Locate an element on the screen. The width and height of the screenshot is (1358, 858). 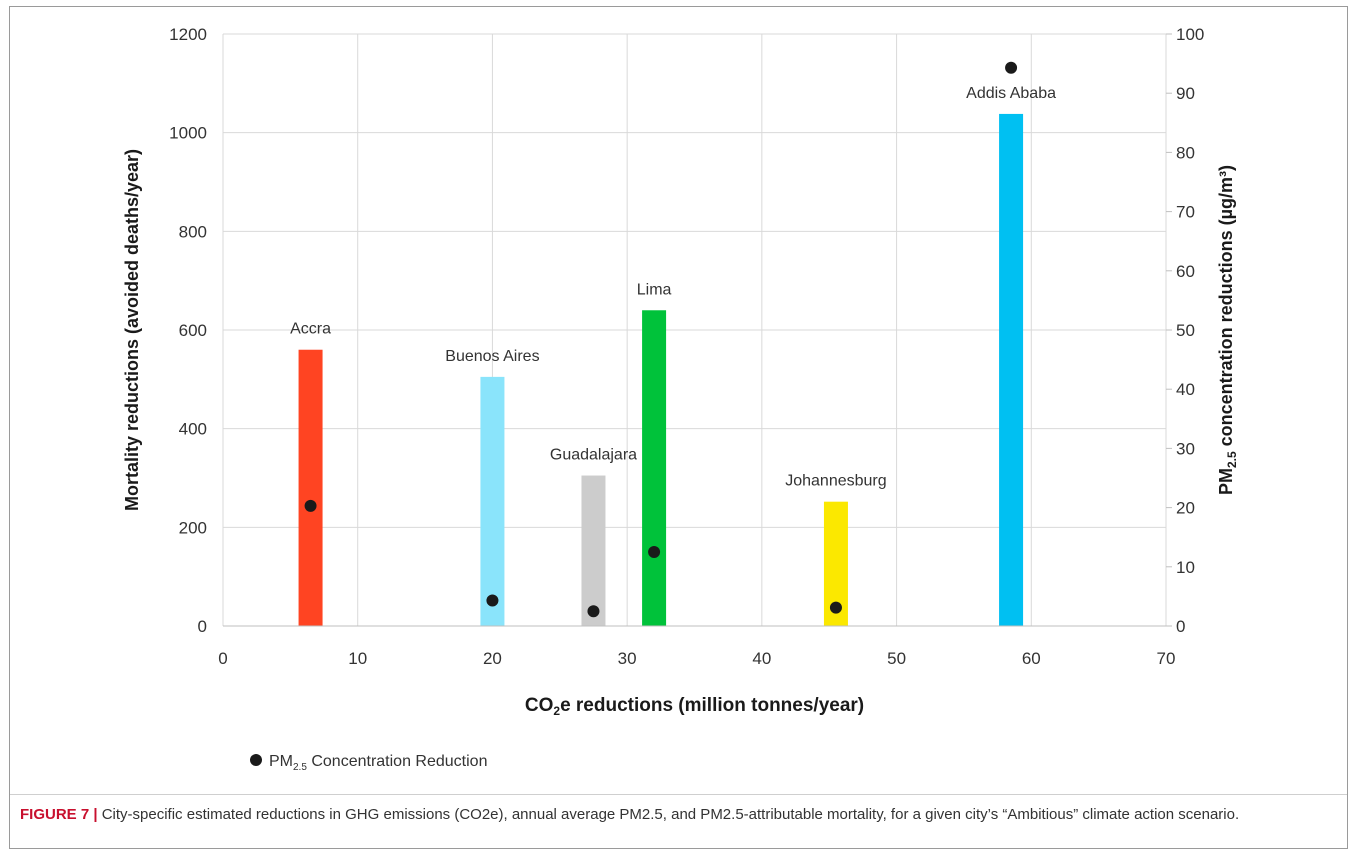
bar-addis-ababa is located at coordinates (1011, 370).